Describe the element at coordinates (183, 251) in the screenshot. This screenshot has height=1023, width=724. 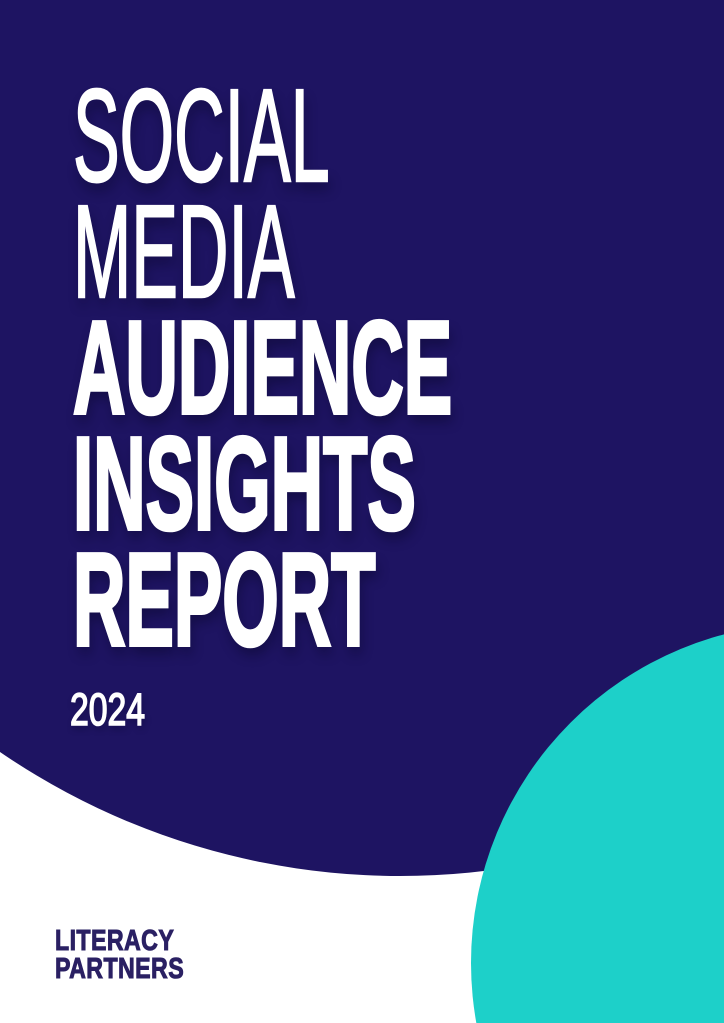
I see `title-line-media: MEDIA` at that location.